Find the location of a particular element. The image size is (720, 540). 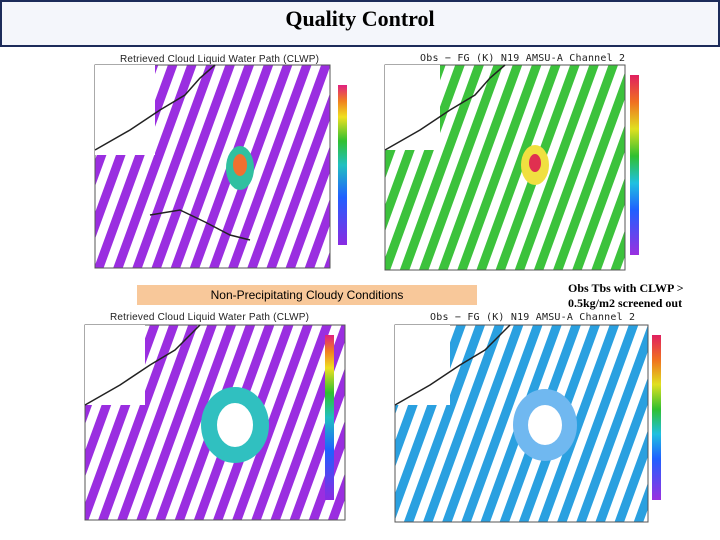

map-omf-top is located at coordinates (511, 167).